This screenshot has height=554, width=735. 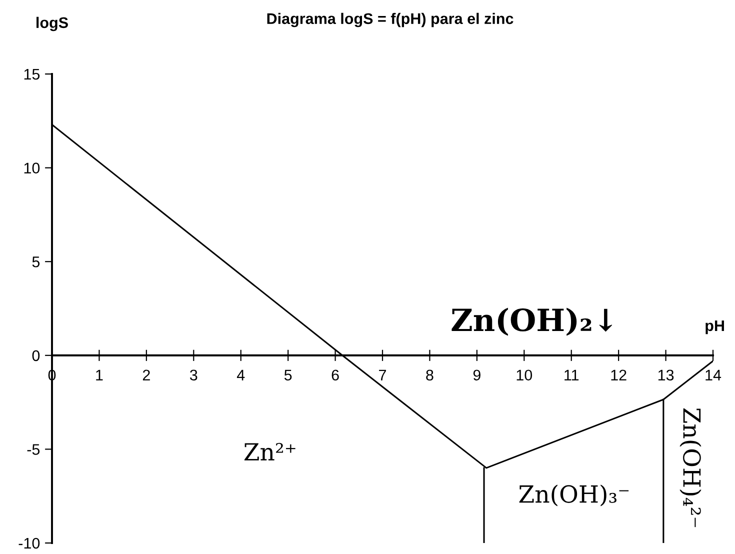 What do you see at coordinates (36, 356) in the screenshot?
I see `y-tick-label: 0` at bounding box center [36, 356].